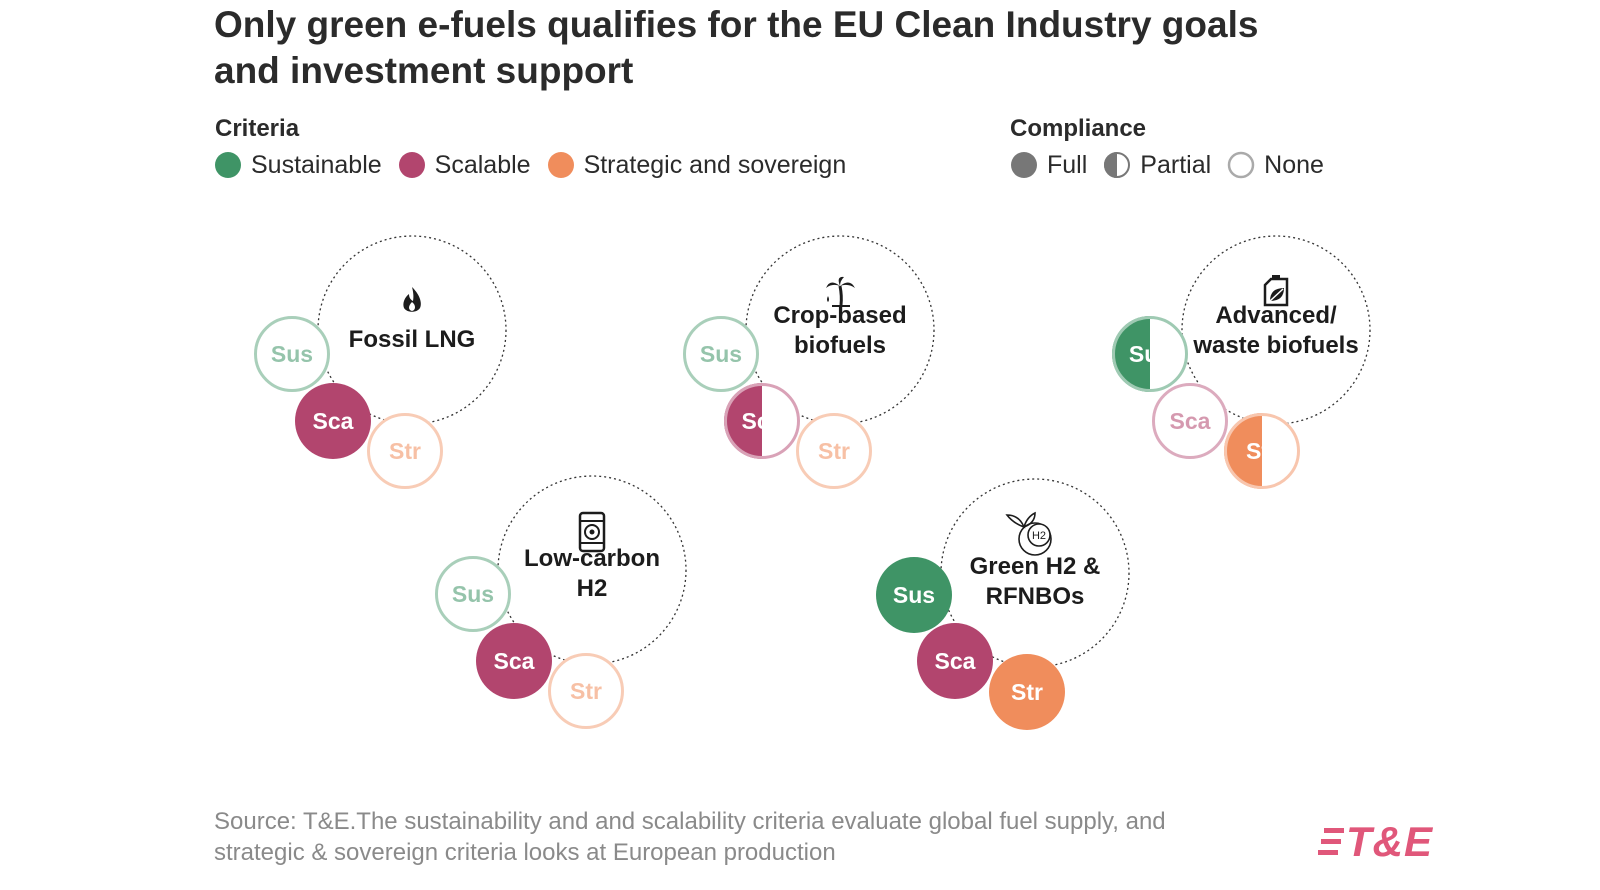 Image resolution: width=1600 pixels, height=890 pixels. What do you see at coordinates (1331, 841) in the screenshot?
I see `speed-lines-icon` at bounding box center [1331, 841].